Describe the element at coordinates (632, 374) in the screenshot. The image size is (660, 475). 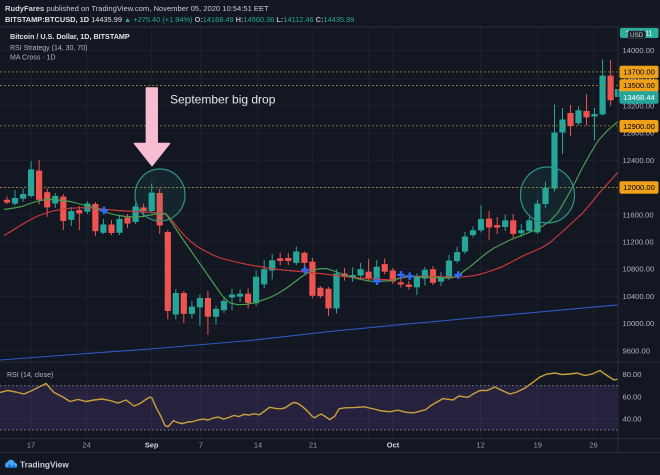
I see `svg-text: 80.00` at that location.